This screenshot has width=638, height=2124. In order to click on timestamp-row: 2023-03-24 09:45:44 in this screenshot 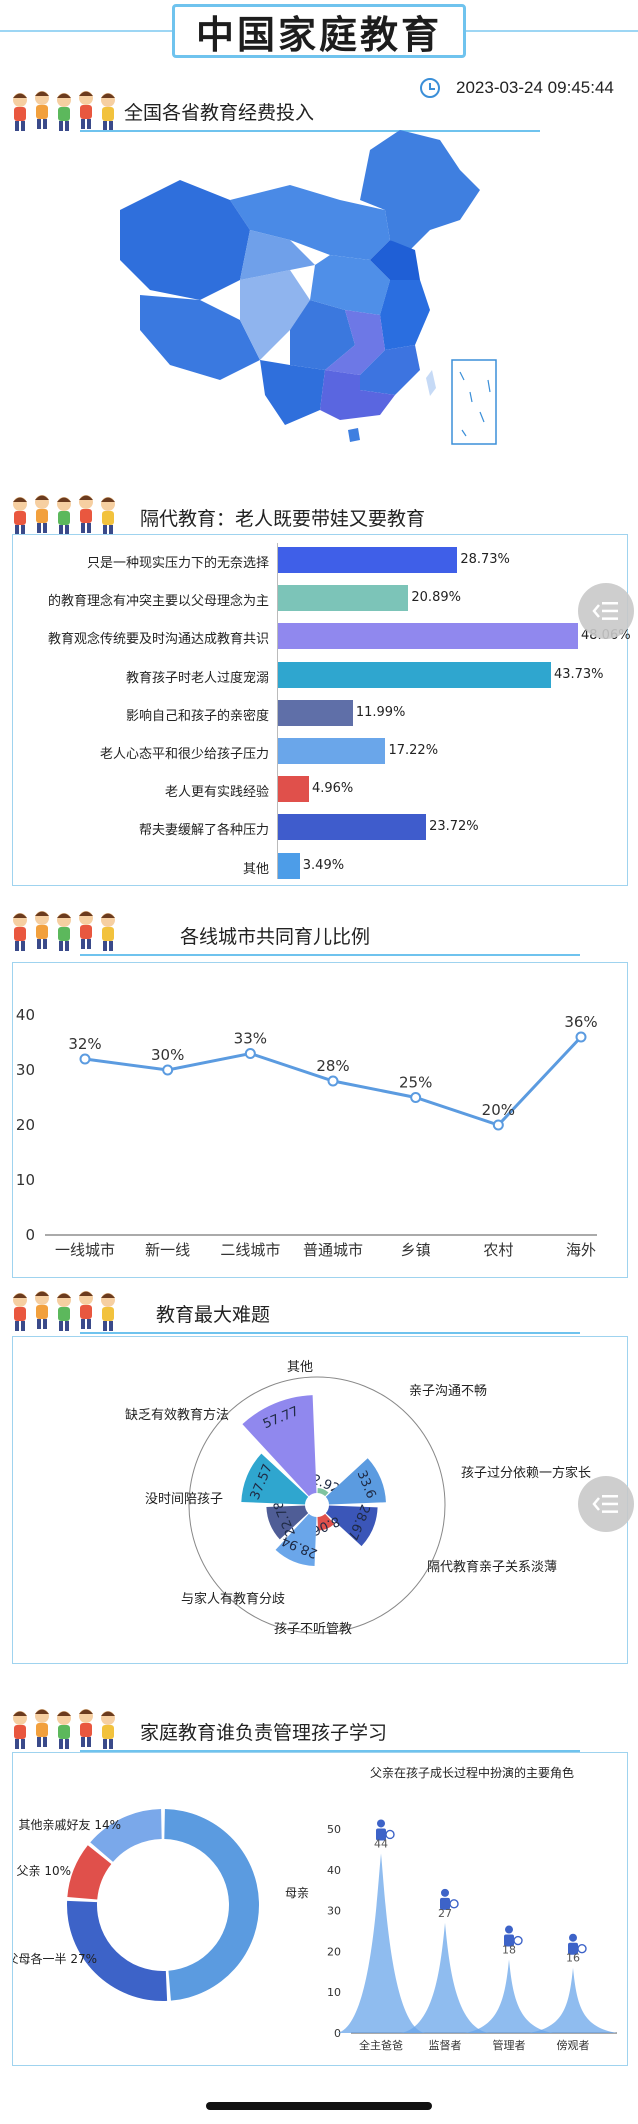, I will do `click(517, 88)`.